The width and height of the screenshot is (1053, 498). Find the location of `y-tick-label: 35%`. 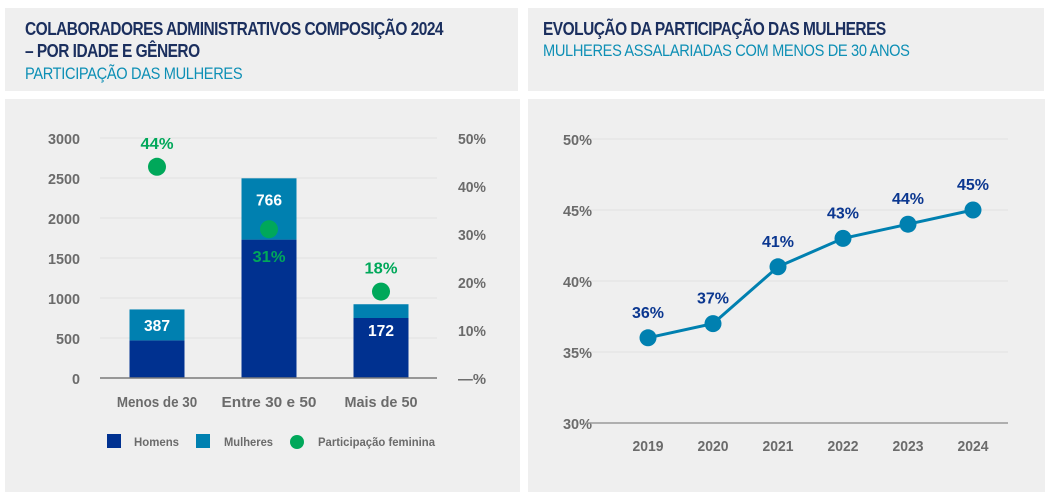

y-tick-label: 35% is located at coordinates (577, 353).